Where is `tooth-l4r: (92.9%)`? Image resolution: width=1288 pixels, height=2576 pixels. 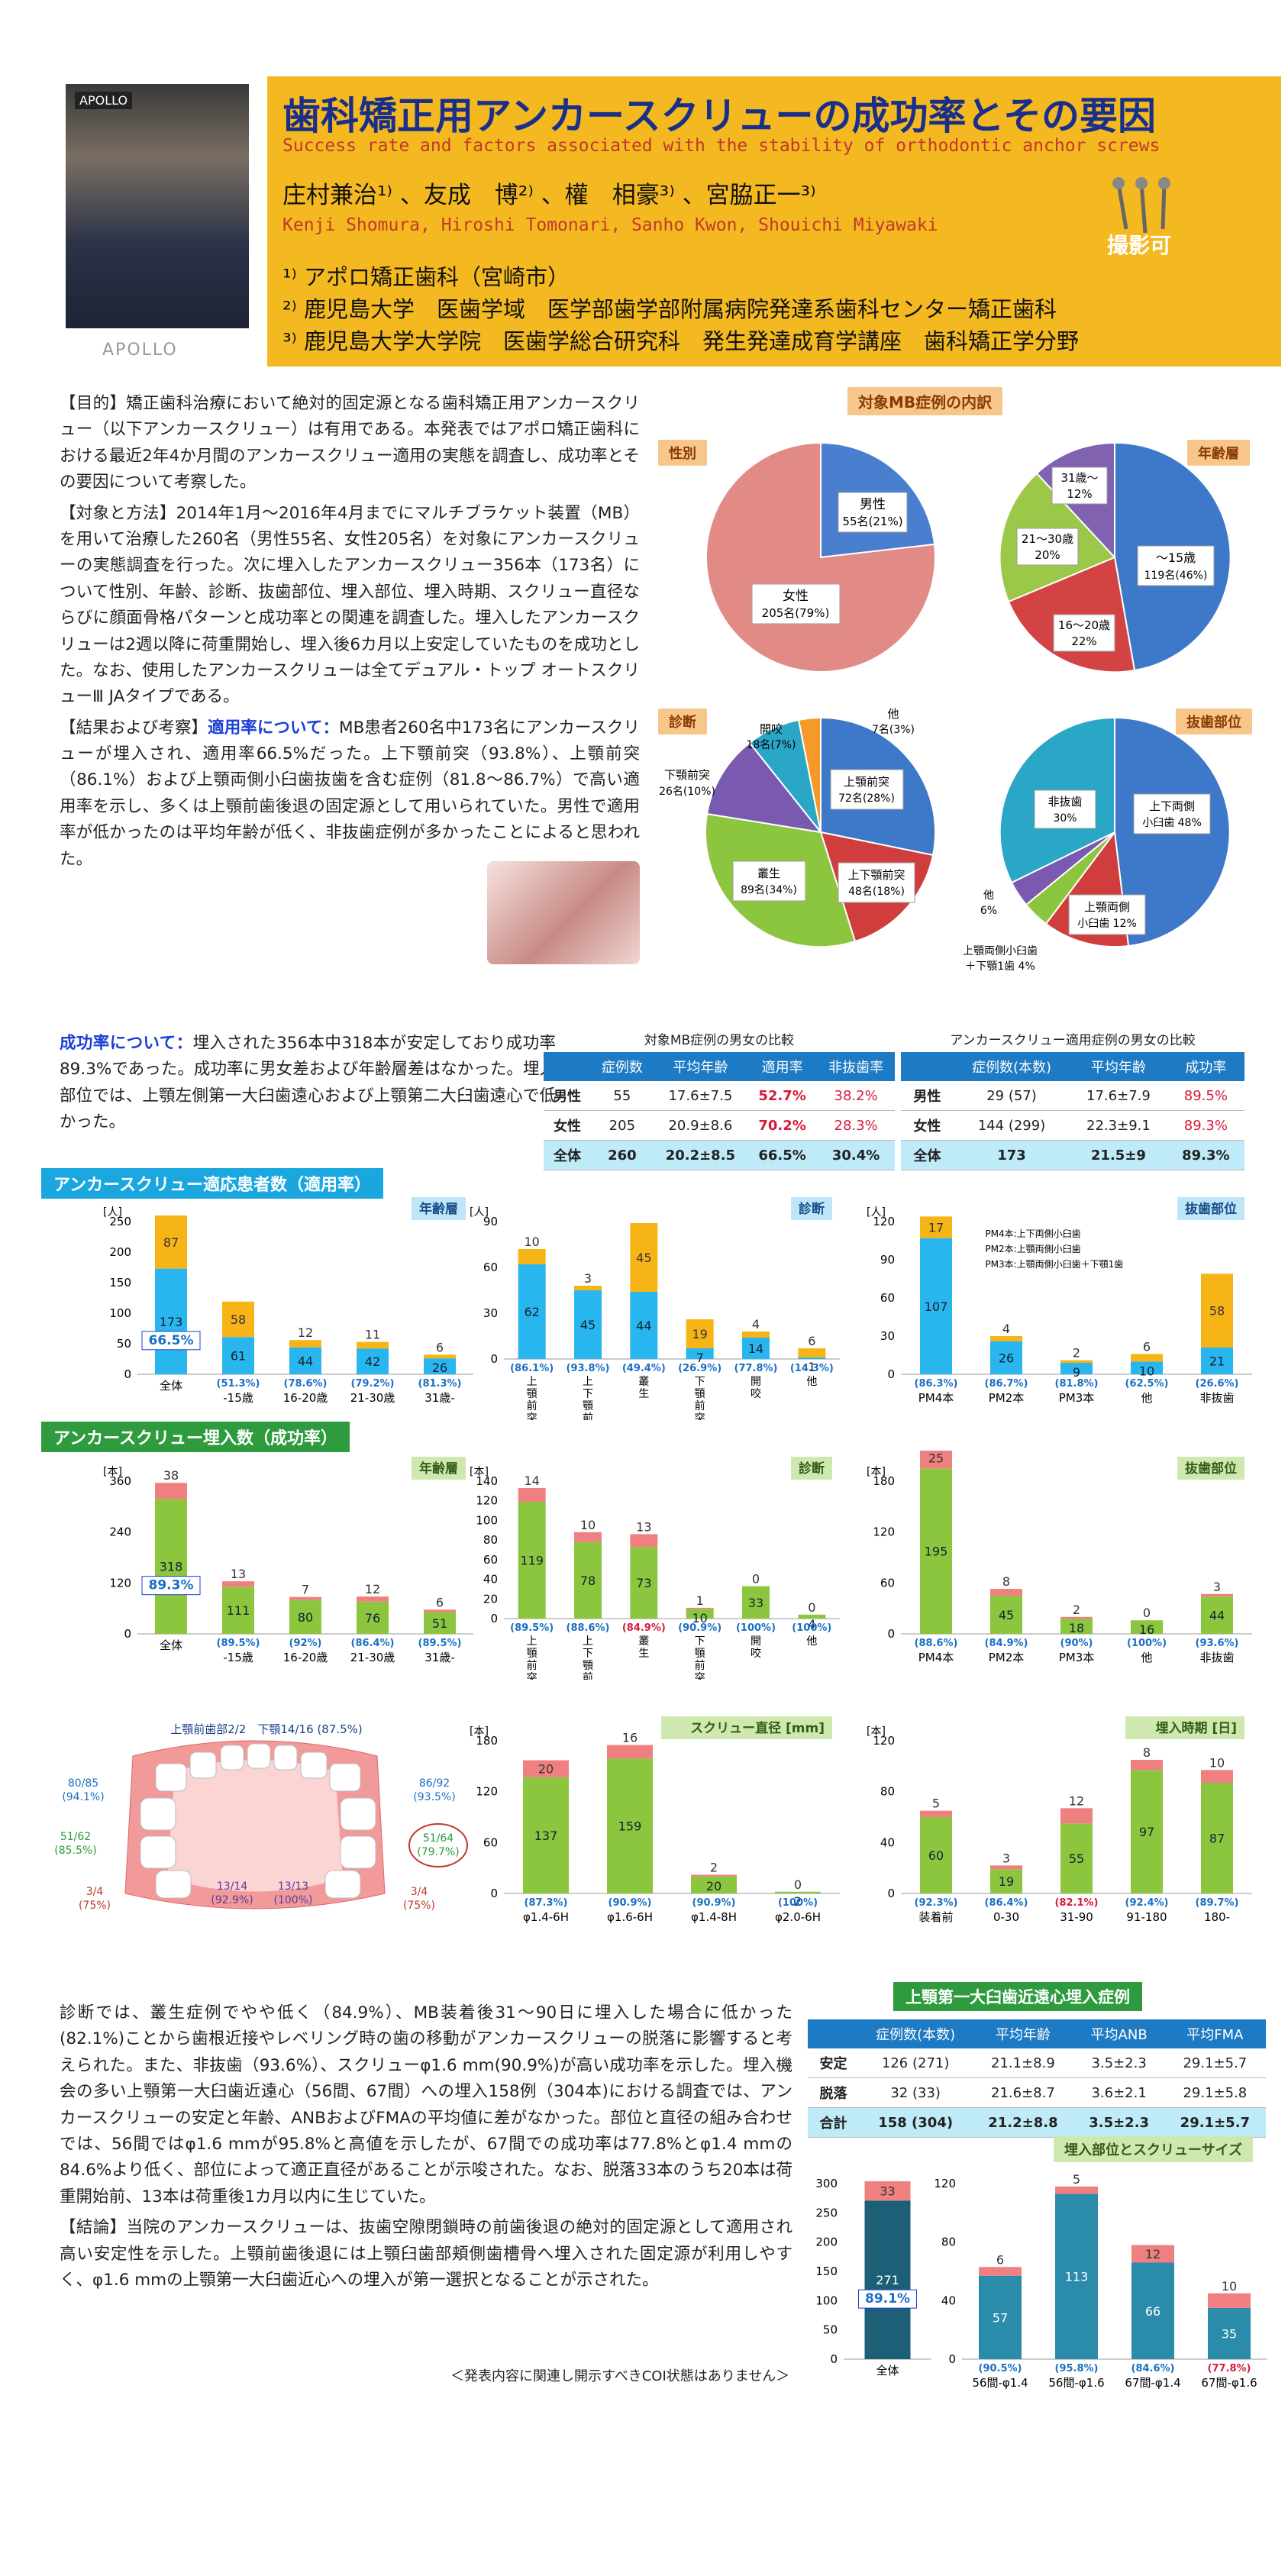
tooth-l4r: (92.9%) is located at coordinates (232, 1900).